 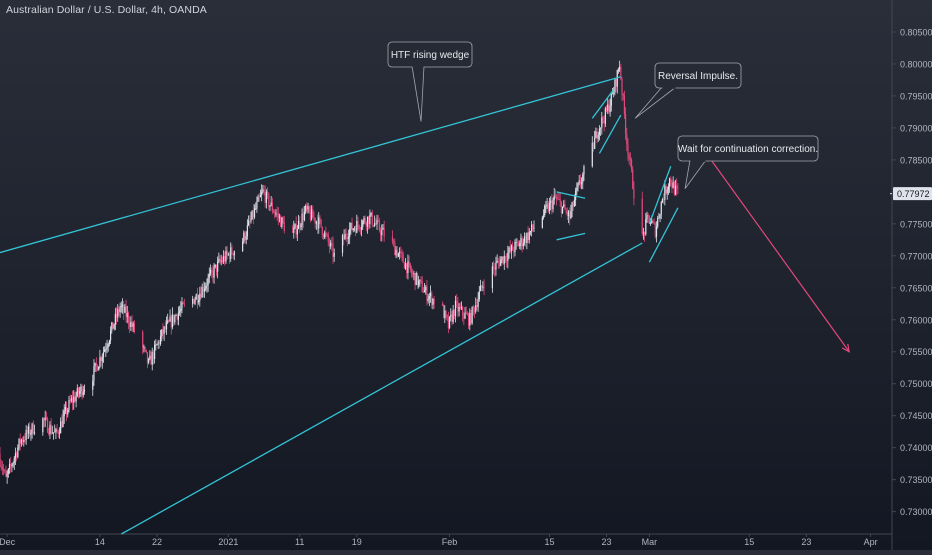 I want to click on current-price-label: 0.77972, so click(x=913, y=194).